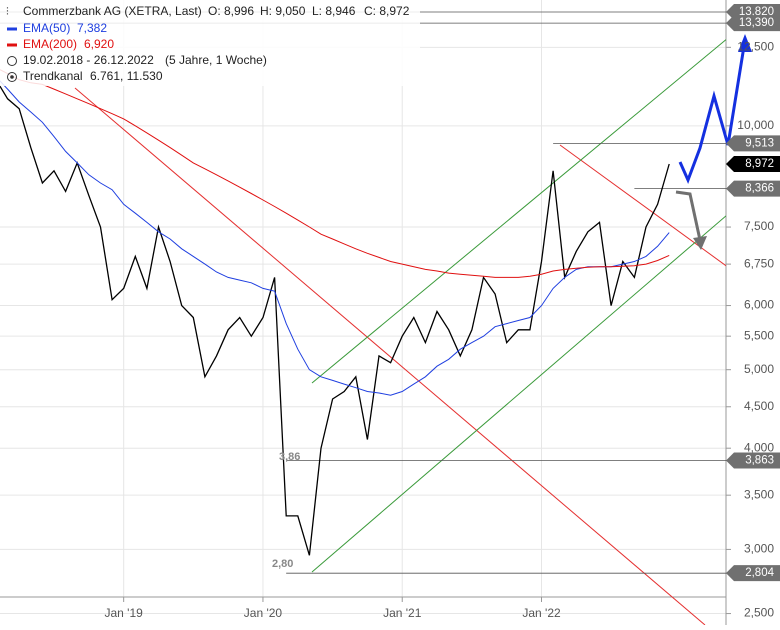 The image size is (780, 630). Describe the element at coordinates (756, 23) in the screenshot. I see `price-tag-label: 13,390` at that location.